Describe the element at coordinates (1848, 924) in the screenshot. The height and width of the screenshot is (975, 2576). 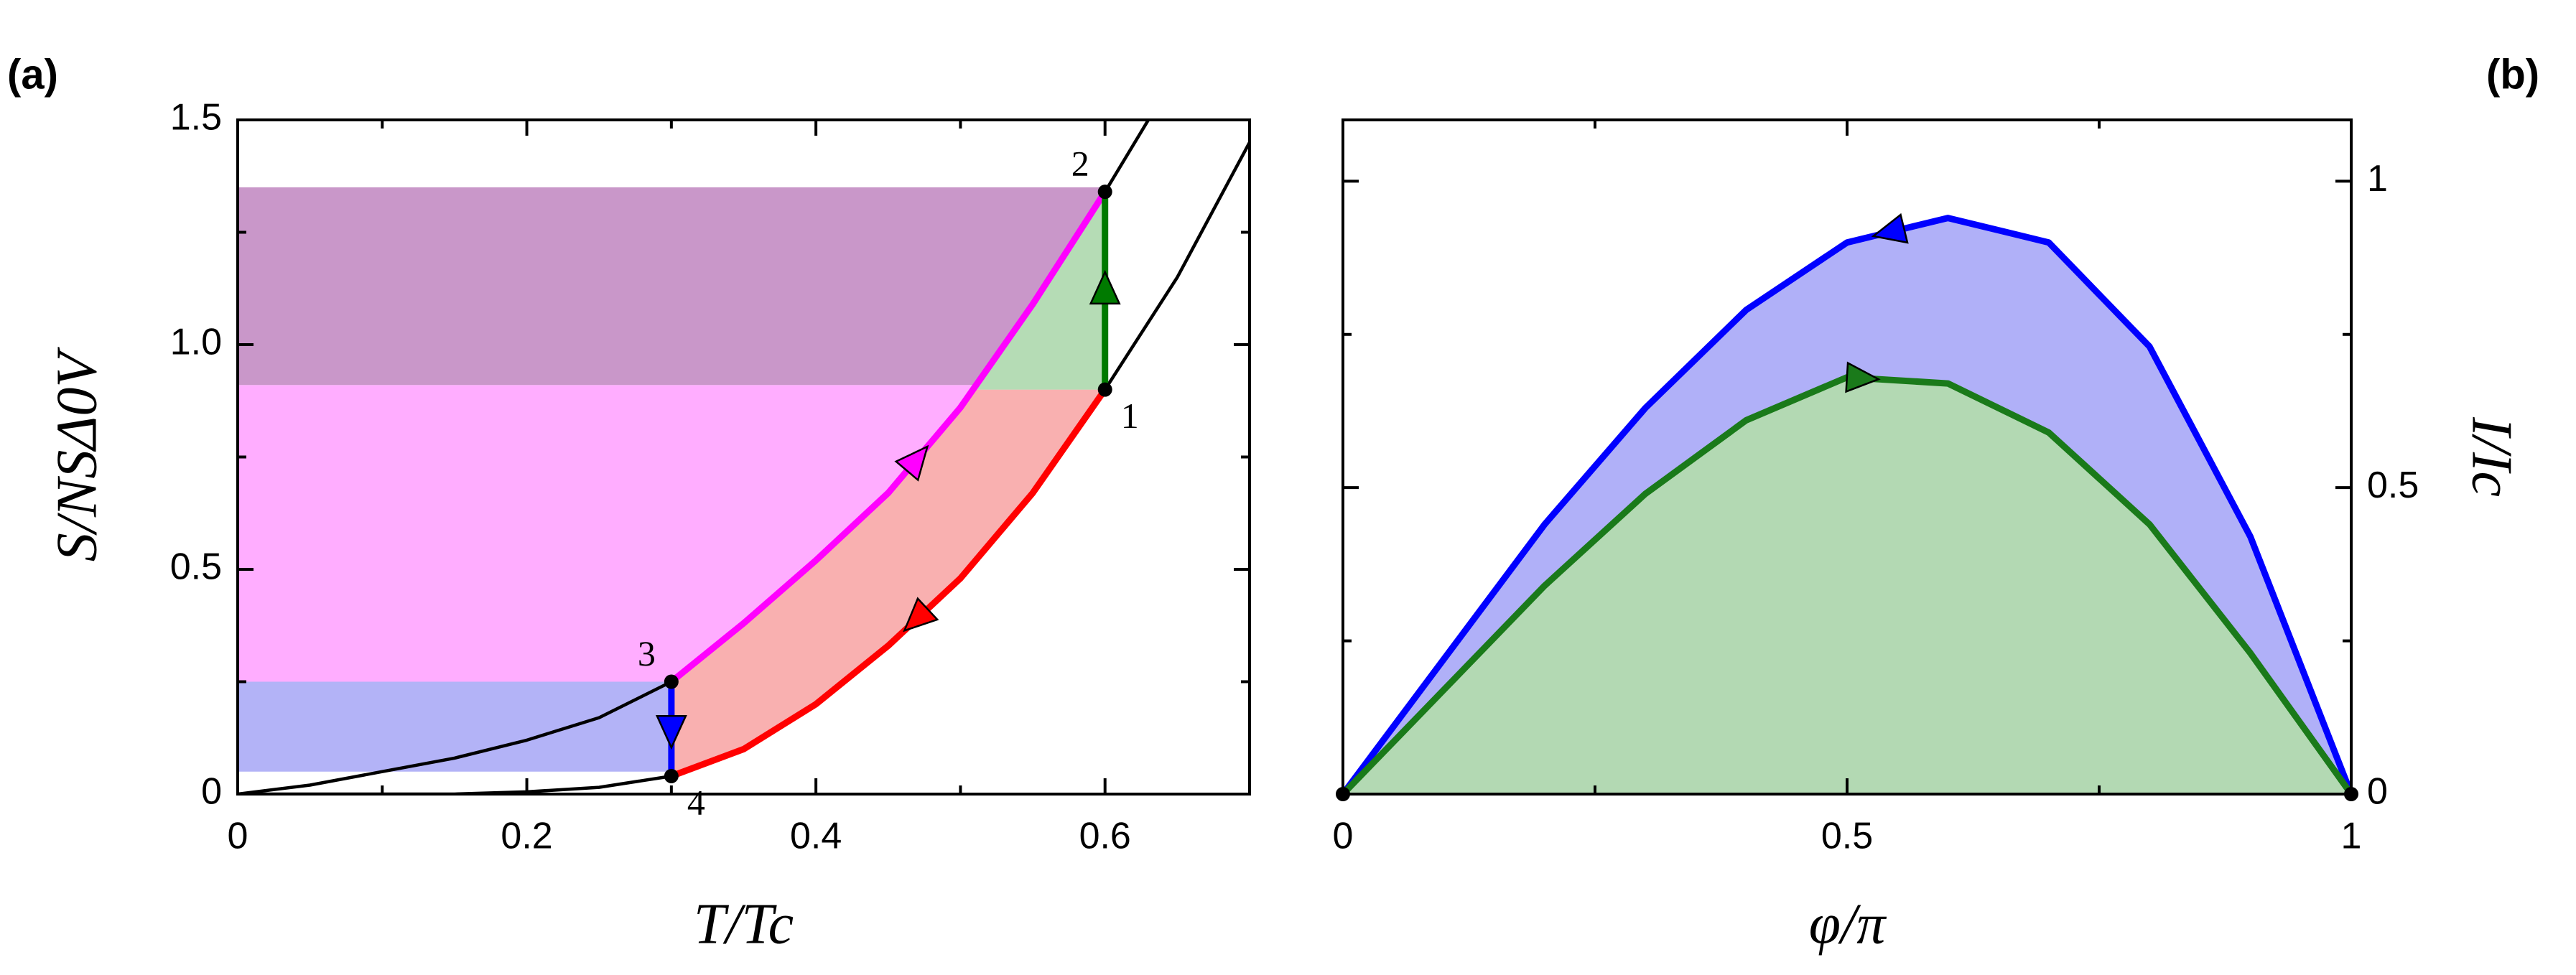
I see `x-axis-label: φ/π` at that location.